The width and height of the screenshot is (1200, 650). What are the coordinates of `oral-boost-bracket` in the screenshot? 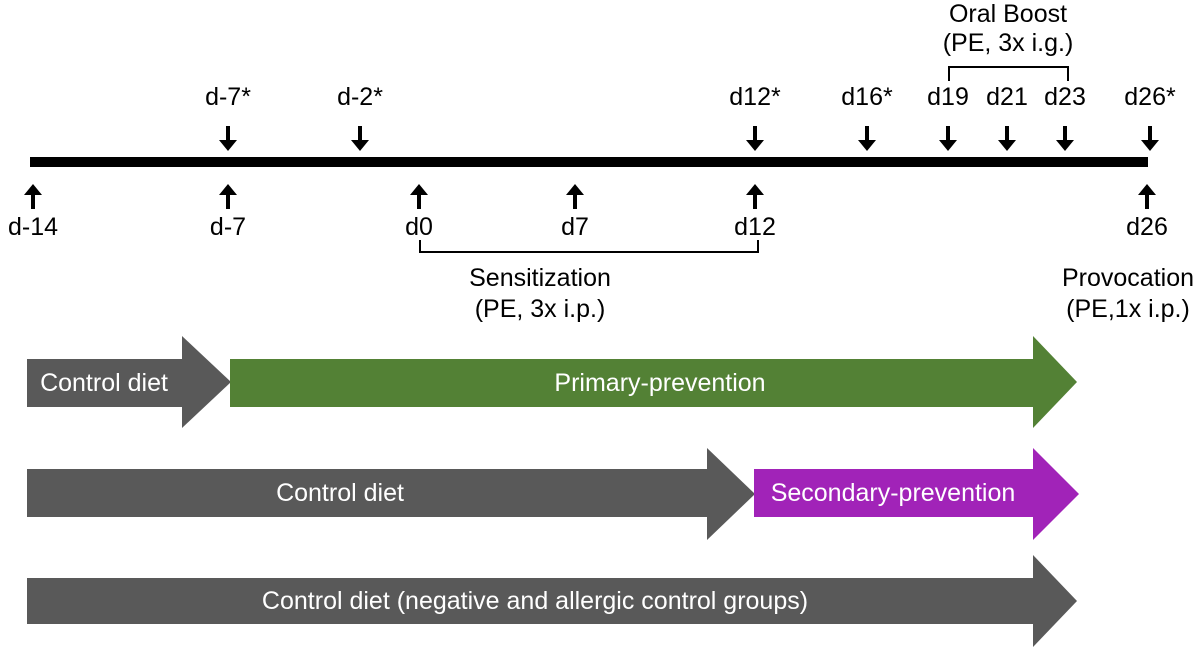 It's located at (1008, 73).